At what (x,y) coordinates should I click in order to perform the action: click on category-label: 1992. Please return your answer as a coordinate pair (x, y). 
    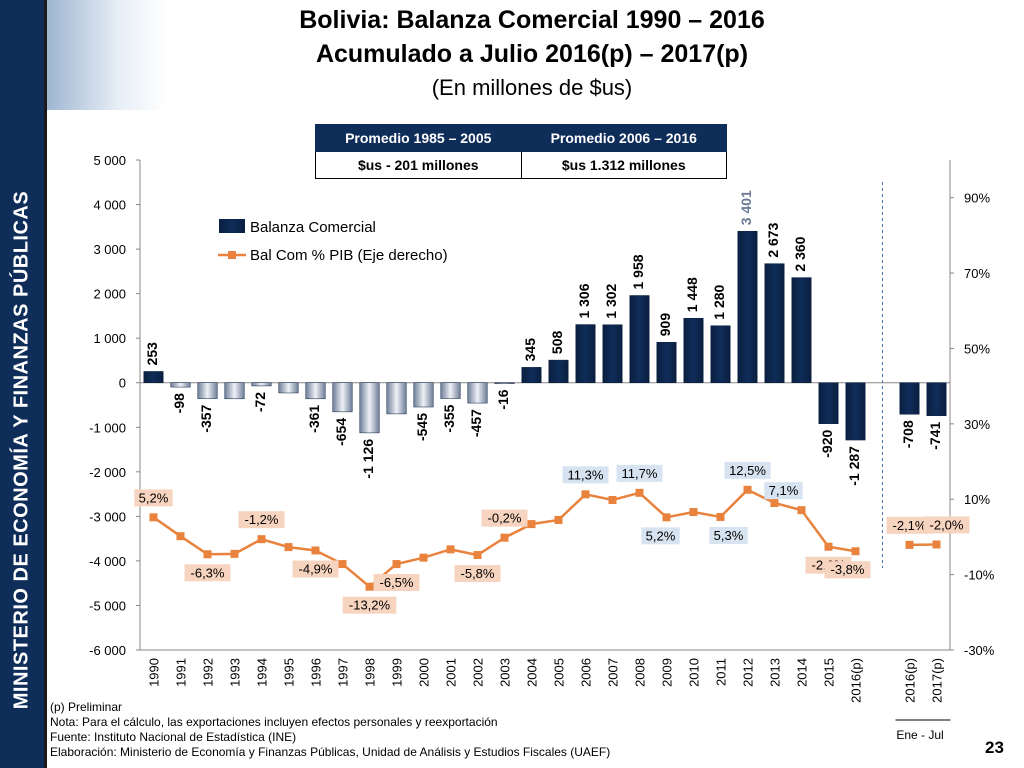
    Looking at the image, I should click on (208, 672).